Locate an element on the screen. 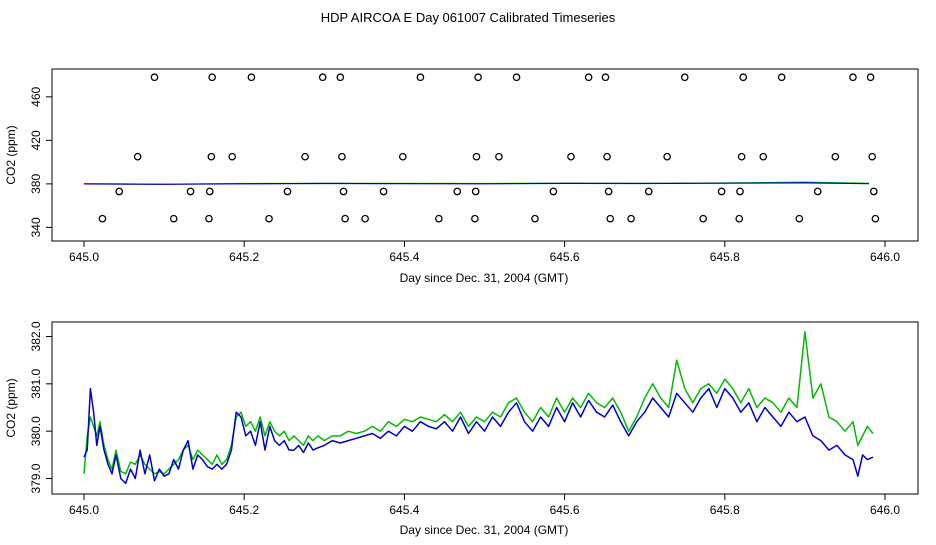  y-axis-bottom: 379.0 380.0 381.0 382.0 is located at coordinates (41, 407).